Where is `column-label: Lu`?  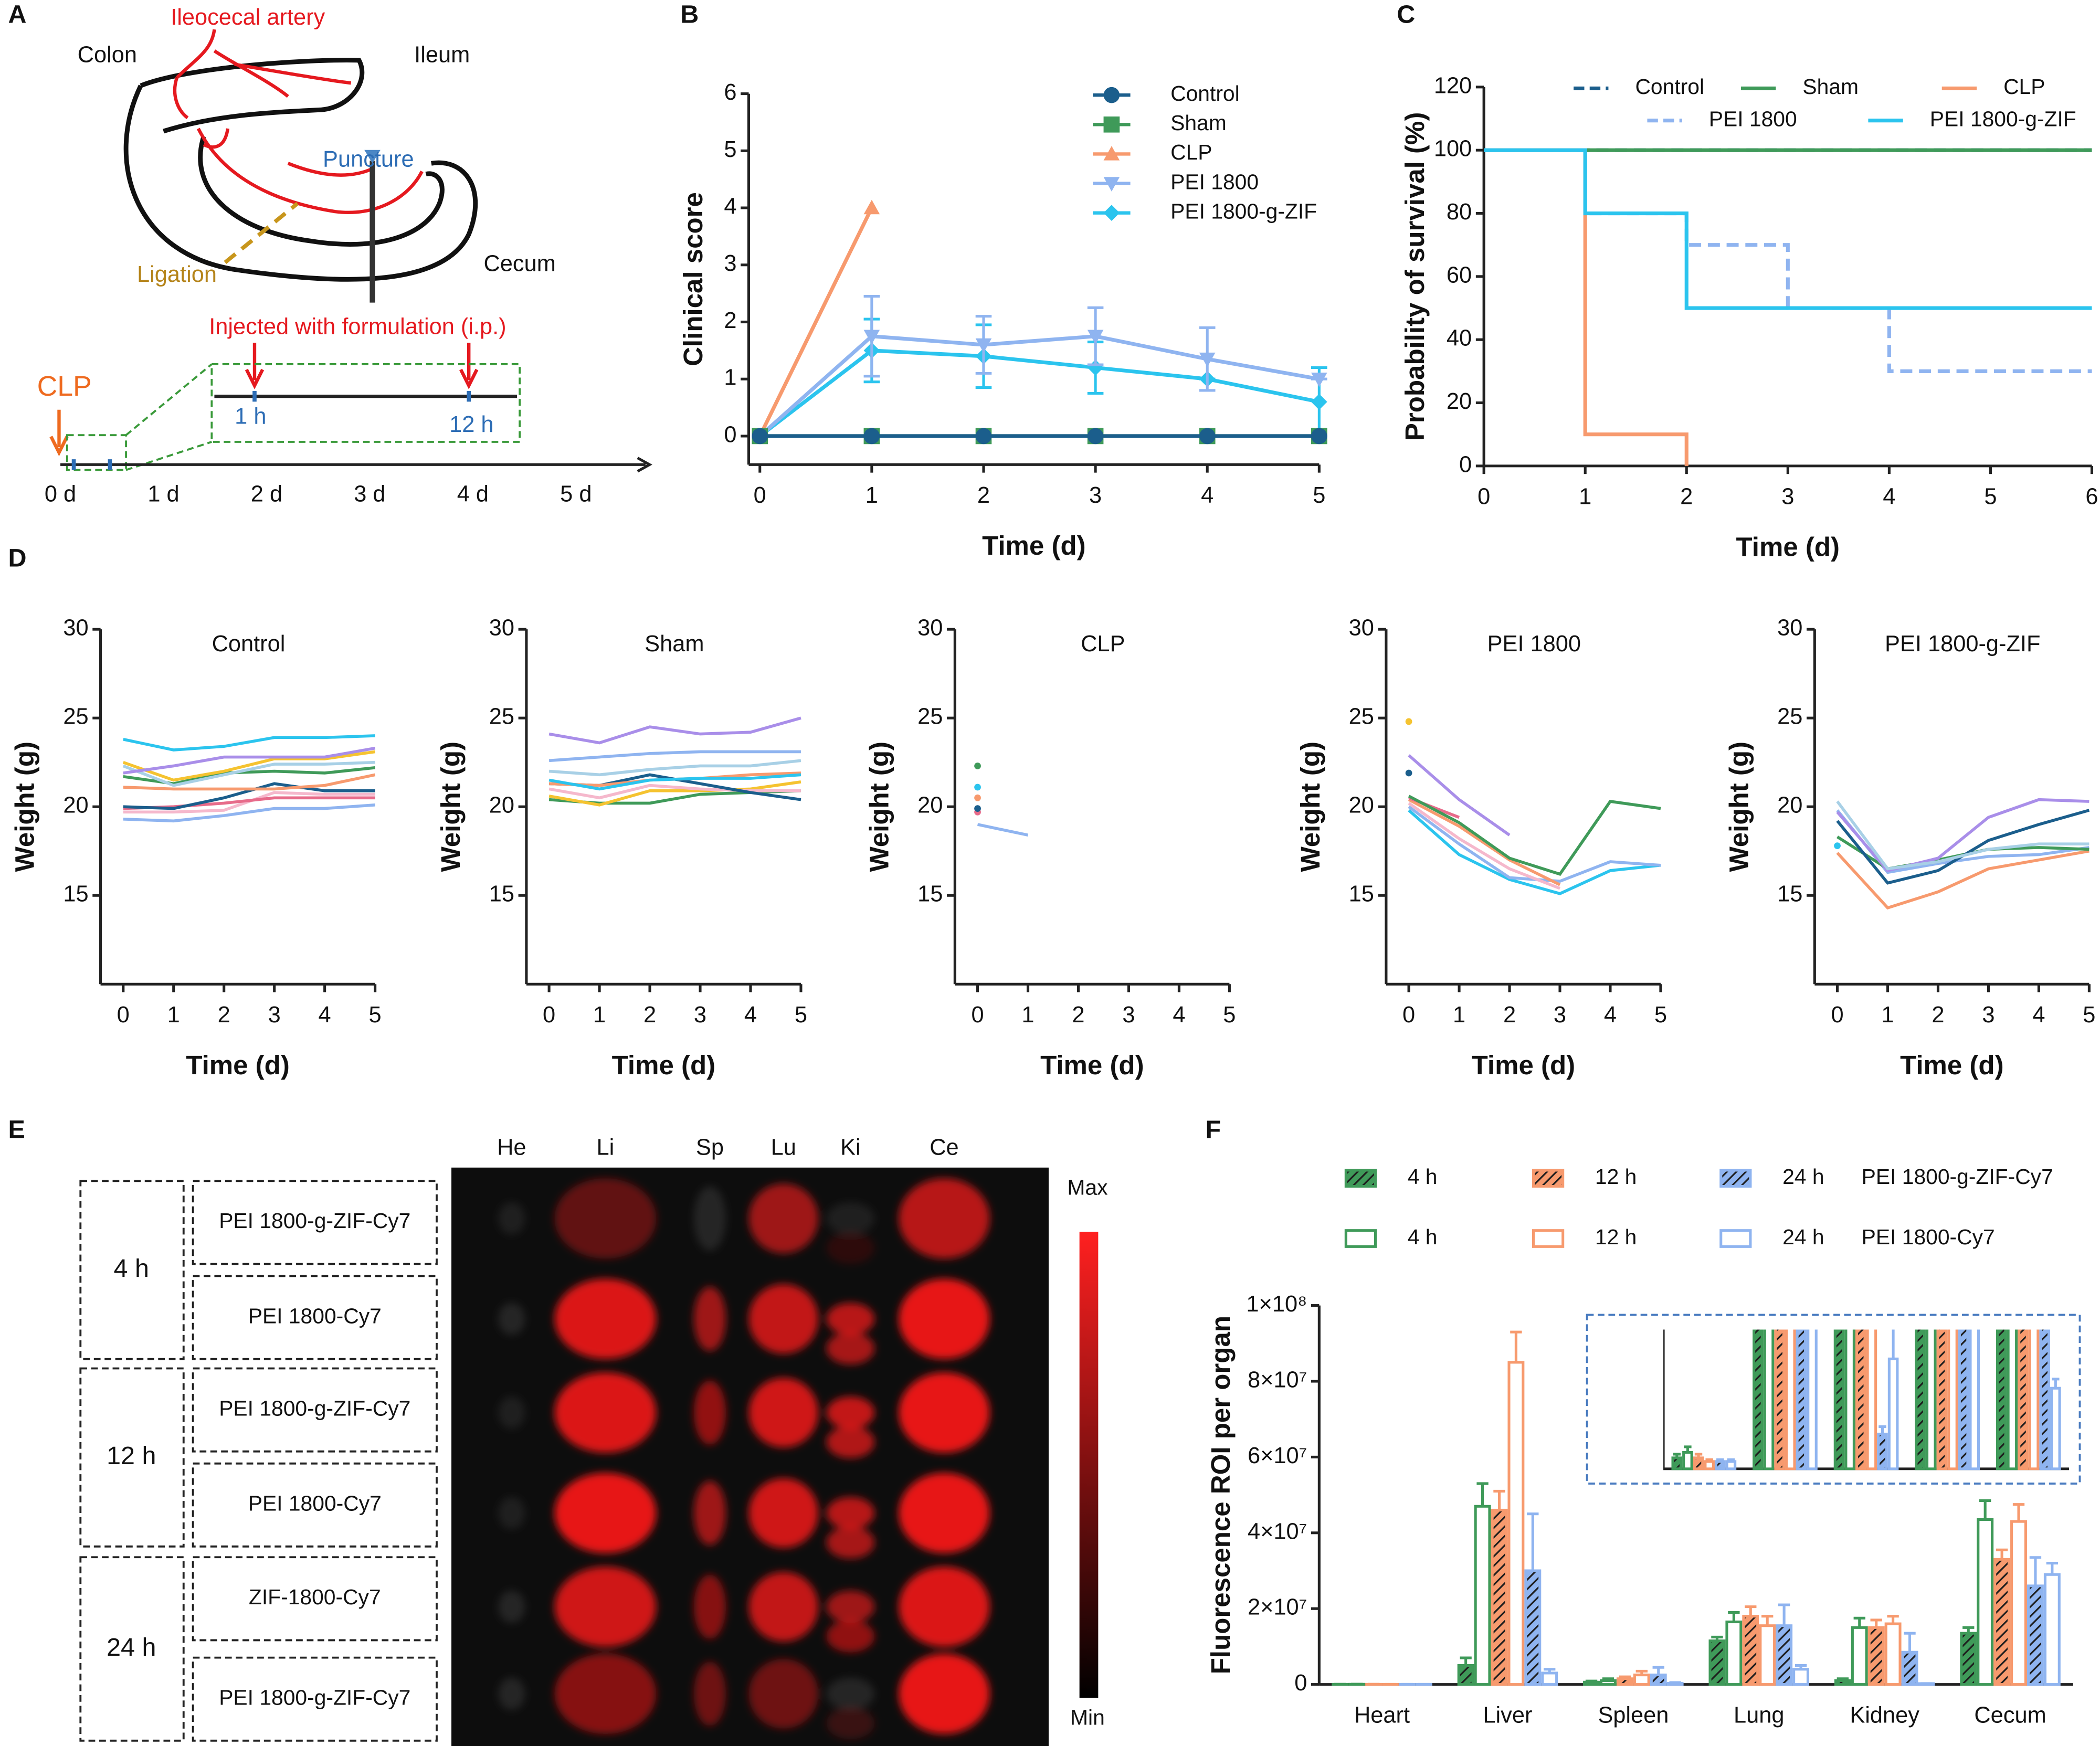 column-label: Lu is located at coordinates (783, 1147).